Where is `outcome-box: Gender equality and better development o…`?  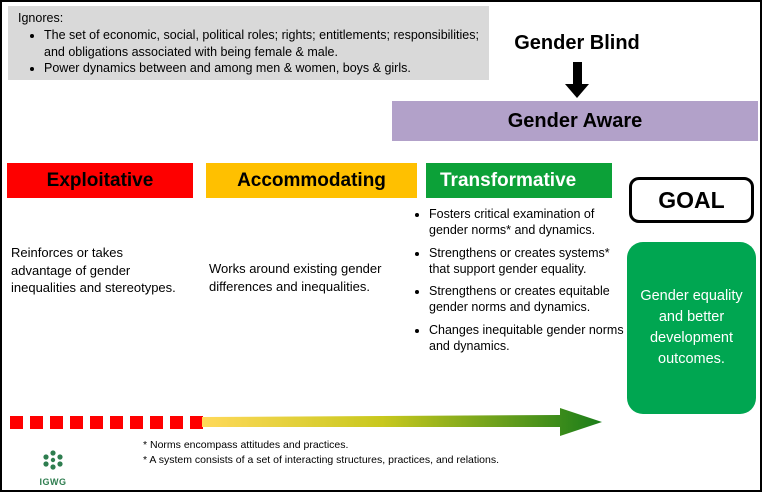 outcome-box: Gender equality and better development o… is located at coordinates (691, 328).